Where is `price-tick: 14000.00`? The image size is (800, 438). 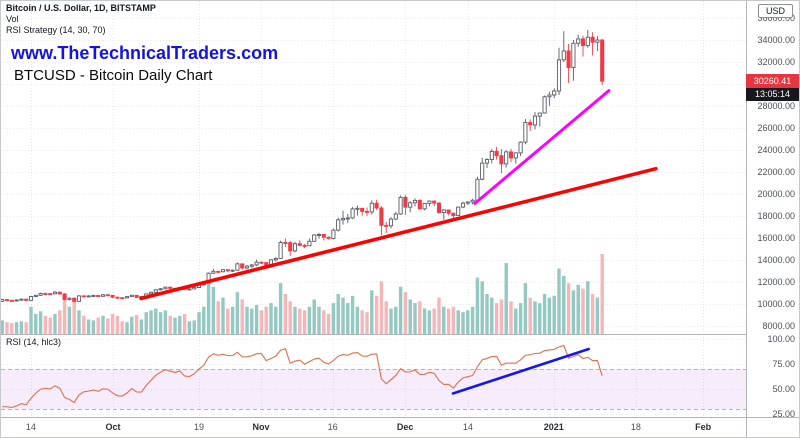
price-tick: 14000.00 is located at coordinates (776, 260).